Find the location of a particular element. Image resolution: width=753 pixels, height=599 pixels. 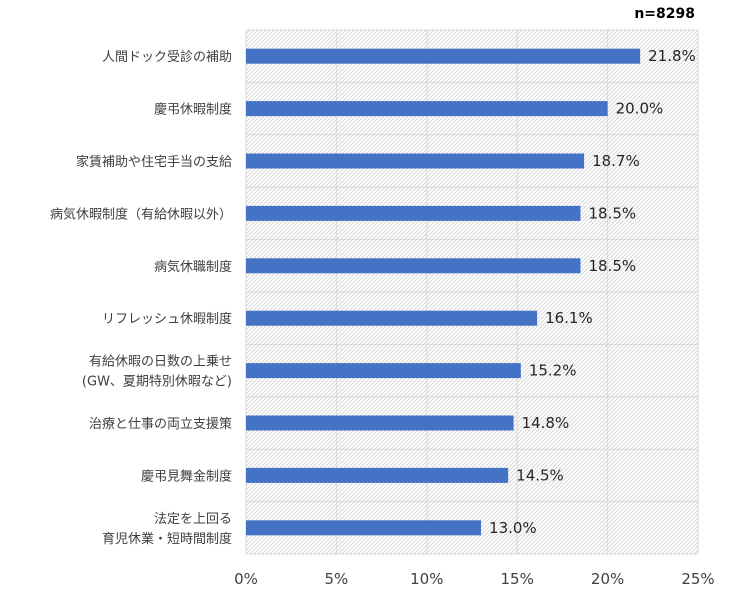

category-label: 病気休職制度 is located at coordinates (193, 267).